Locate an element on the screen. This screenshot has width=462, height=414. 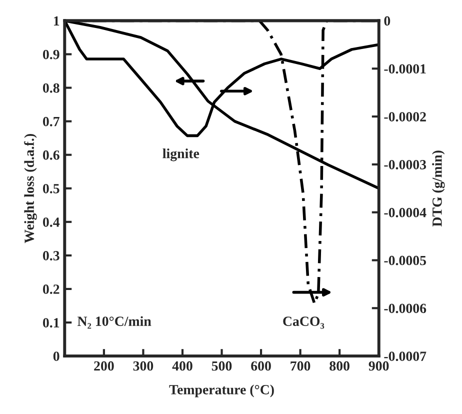
y-tick-label: 0.5 is located at coordinates (51, 189).